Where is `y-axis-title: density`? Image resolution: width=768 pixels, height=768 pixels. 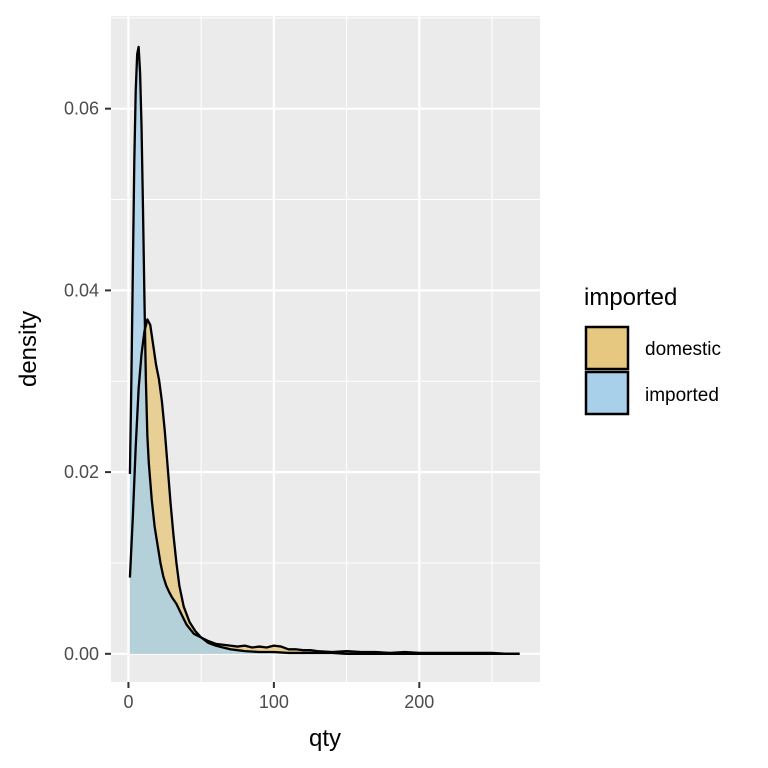 y-axis-title: density is located at coordinates (28, 349).